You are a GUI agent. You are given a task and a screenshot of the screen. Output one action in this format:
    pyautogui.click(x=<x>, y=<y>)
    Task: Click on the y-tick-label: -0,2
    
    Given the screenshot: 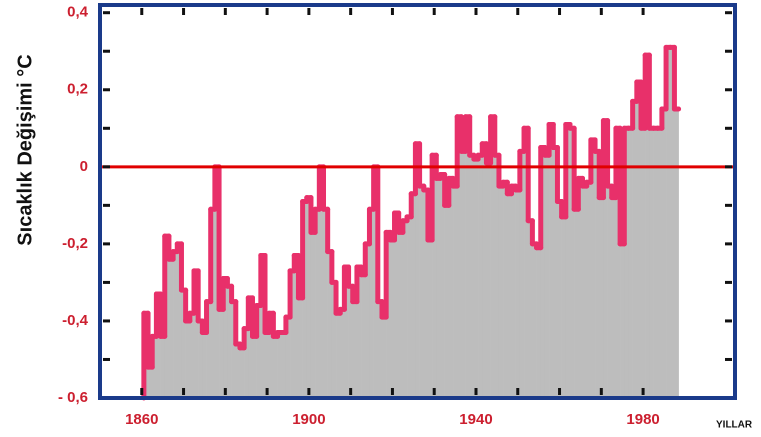 What is the action you would take?
    pyautogui.click(x=75, y=243)
    